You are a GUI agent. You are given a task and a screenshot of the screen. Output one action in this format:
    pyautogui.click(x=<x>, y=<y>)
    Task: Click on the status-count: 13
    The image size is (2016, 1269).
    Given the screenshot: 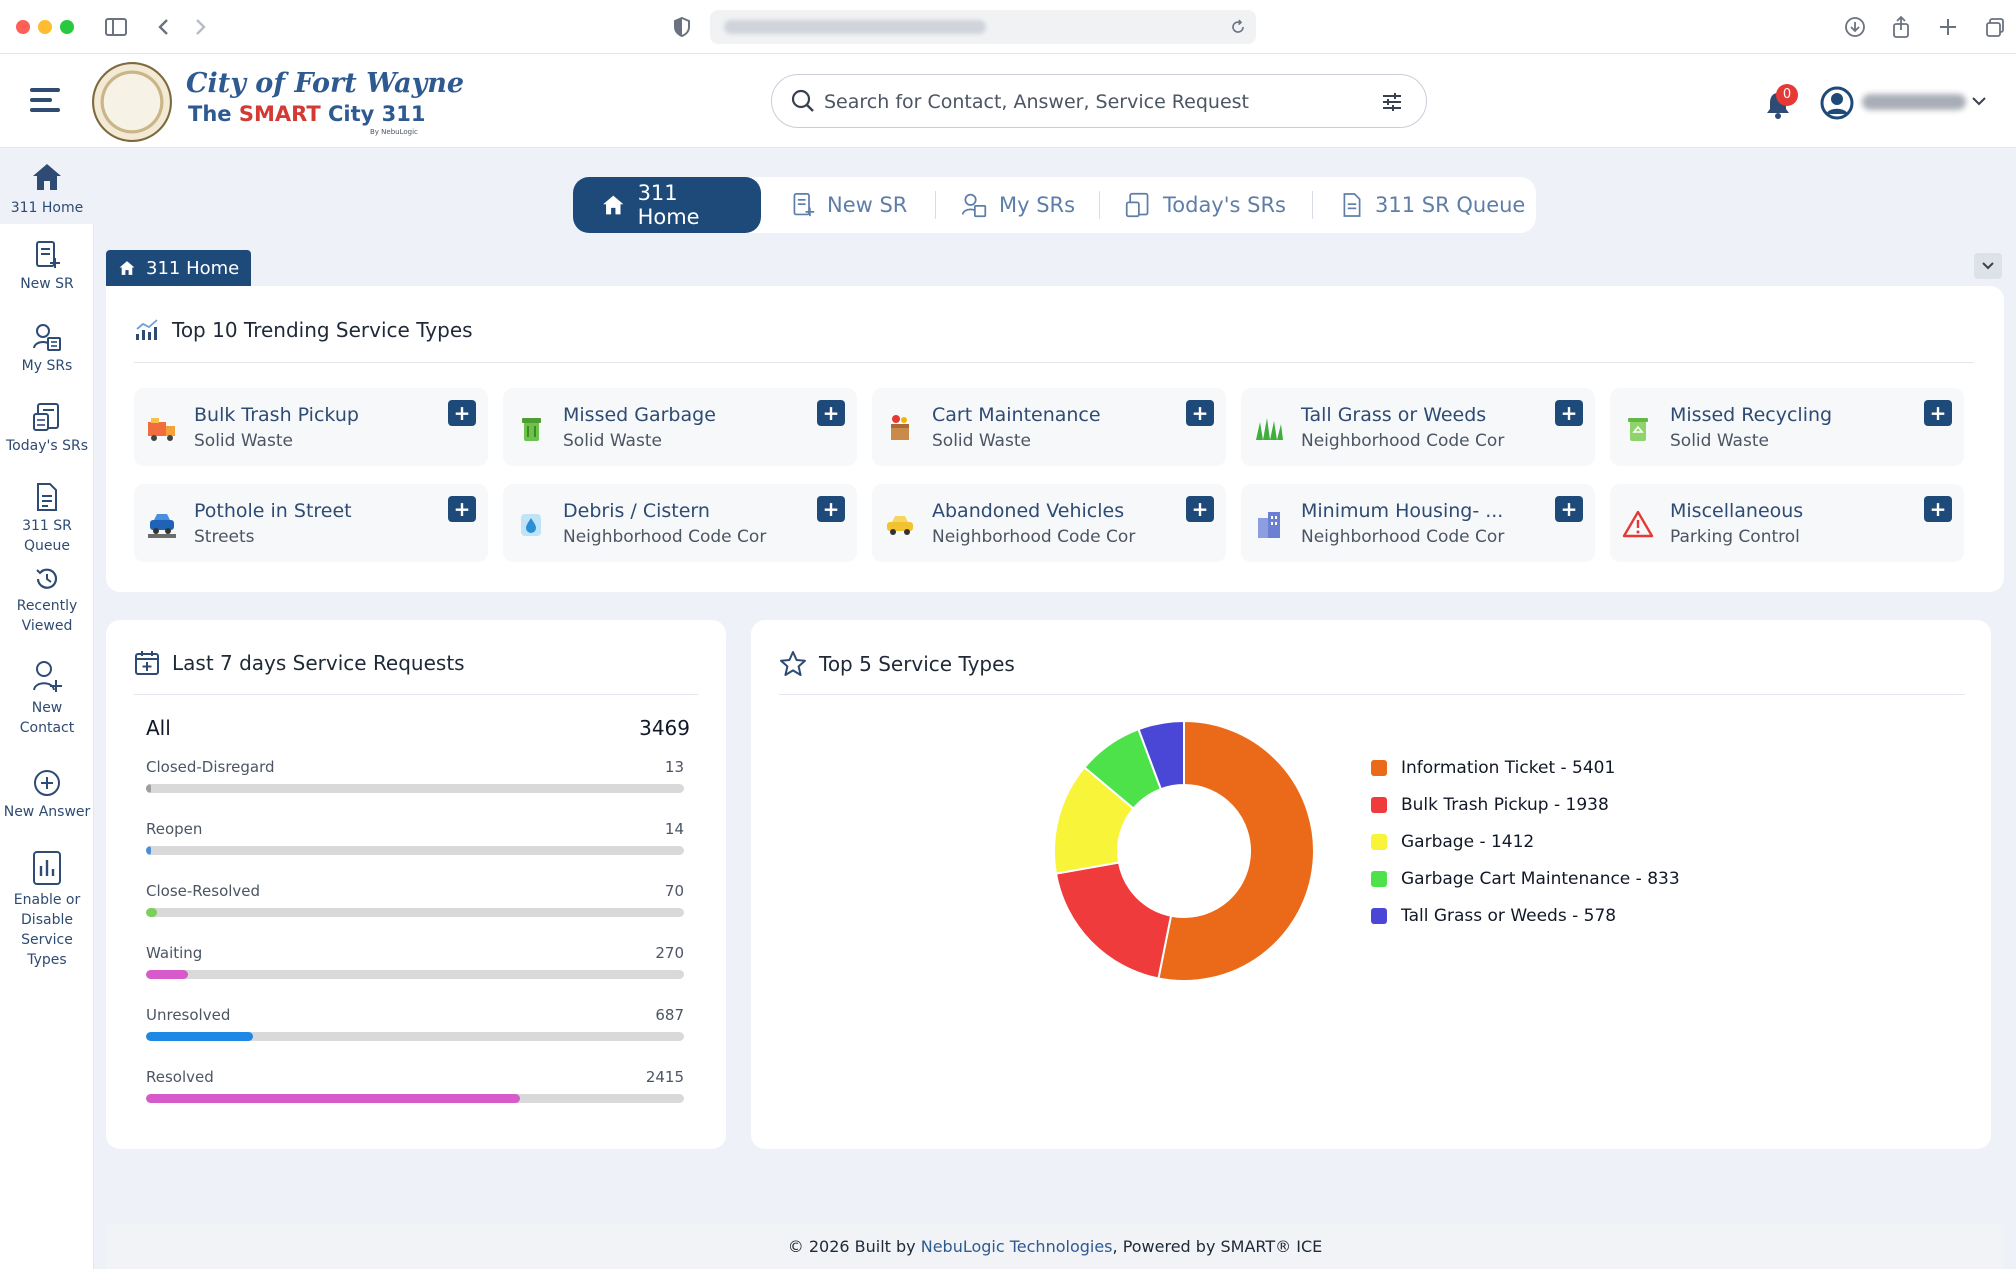 What is the action you would take?
    pyautogui.click(x=674, y=767)
    